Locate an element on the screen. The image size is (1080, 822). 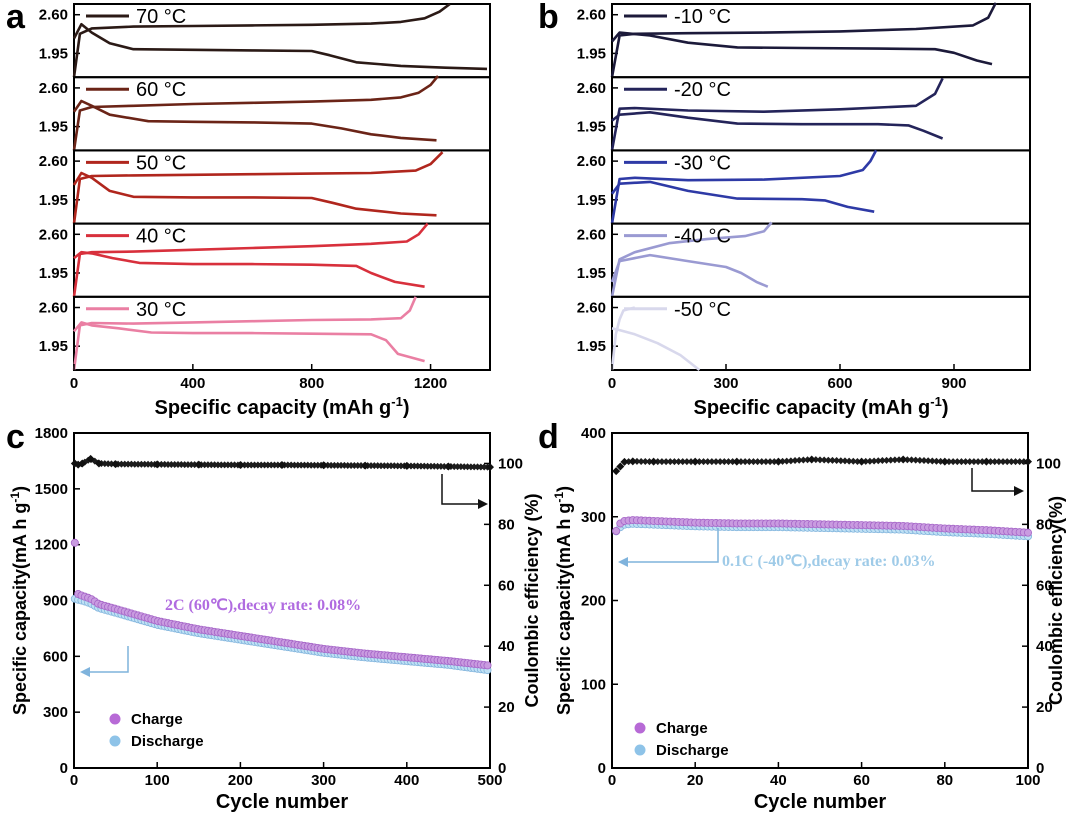
y-tick-label: 400 is located at coordinates (593, 433).